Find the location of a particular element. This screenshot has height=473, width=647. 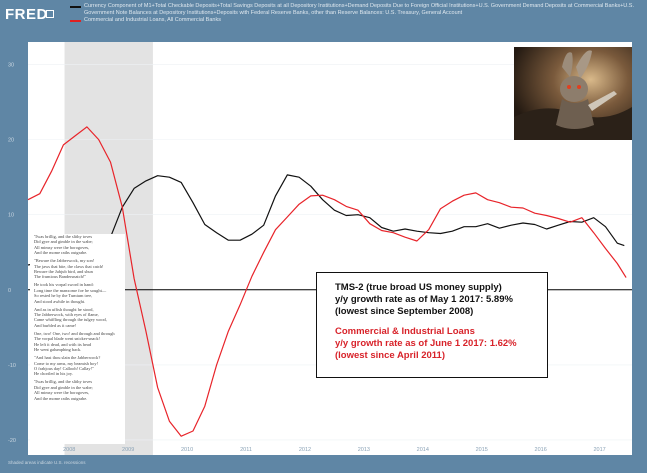

x-tick-label: 2013 is located at coordinates (364, 450).